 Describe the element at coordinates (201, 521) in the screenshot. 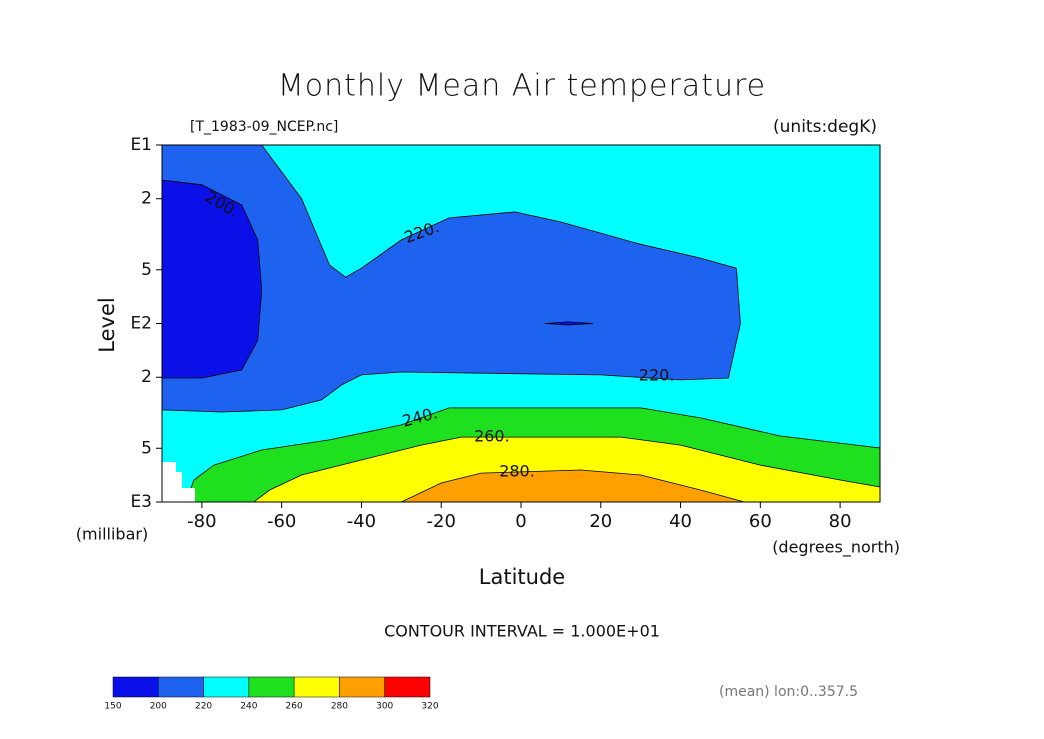

I see `x-tick-label: -80` at that location.